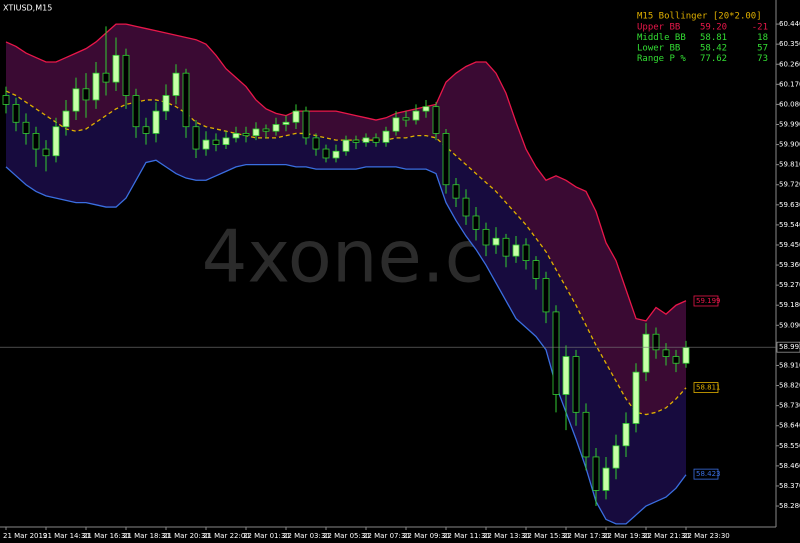  What do you see at coordinates (699, 17) in the screenshot?
I see `panel-title: M15 Bollinger [20*2.00]` at bounding box center [699, 17].